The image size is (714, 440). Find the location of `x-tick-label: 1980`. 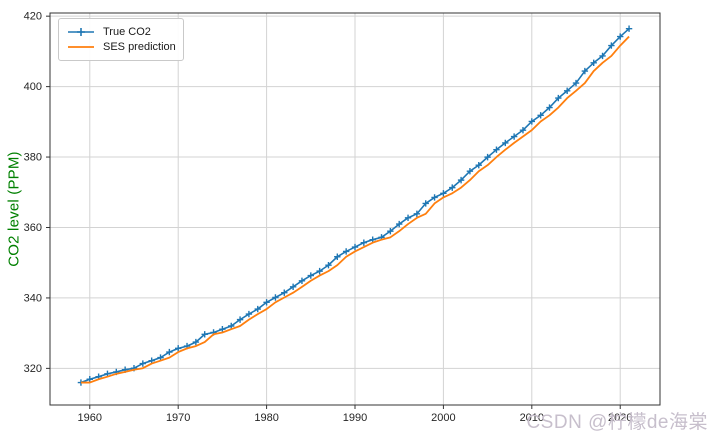

x-tick-label: 1980 is located at coordinates (266, 418).